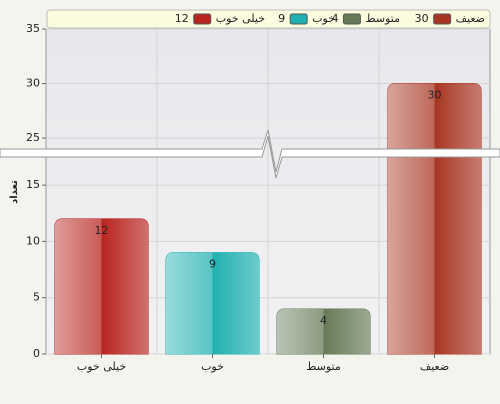  Describe the element at coordinates (470, 18) in the screenshot. I see `legend-label: ضعیف` at that location.